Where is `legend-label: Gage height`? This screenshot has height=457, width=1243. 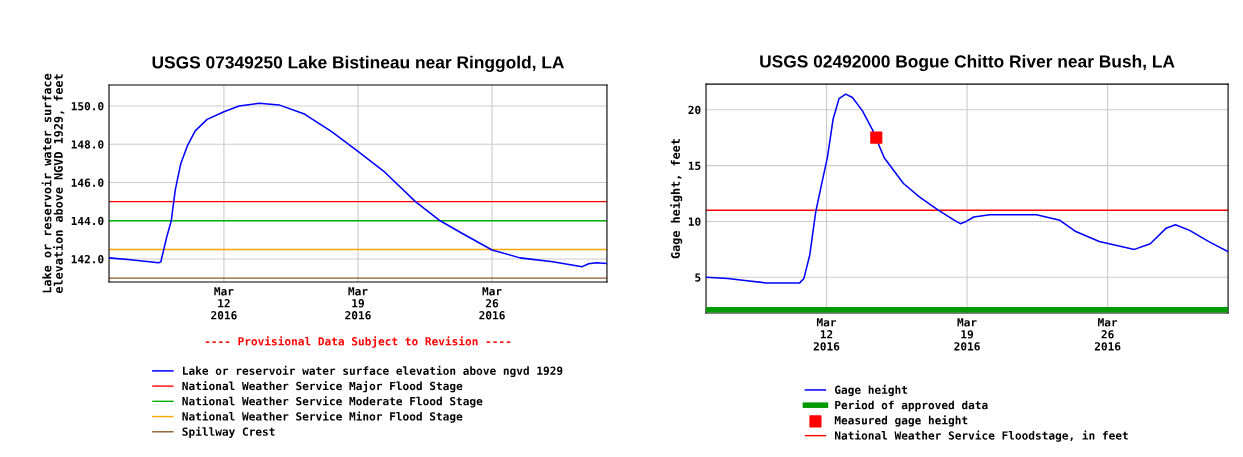 legend-label: Gage height is located at coordinates (871, 390).